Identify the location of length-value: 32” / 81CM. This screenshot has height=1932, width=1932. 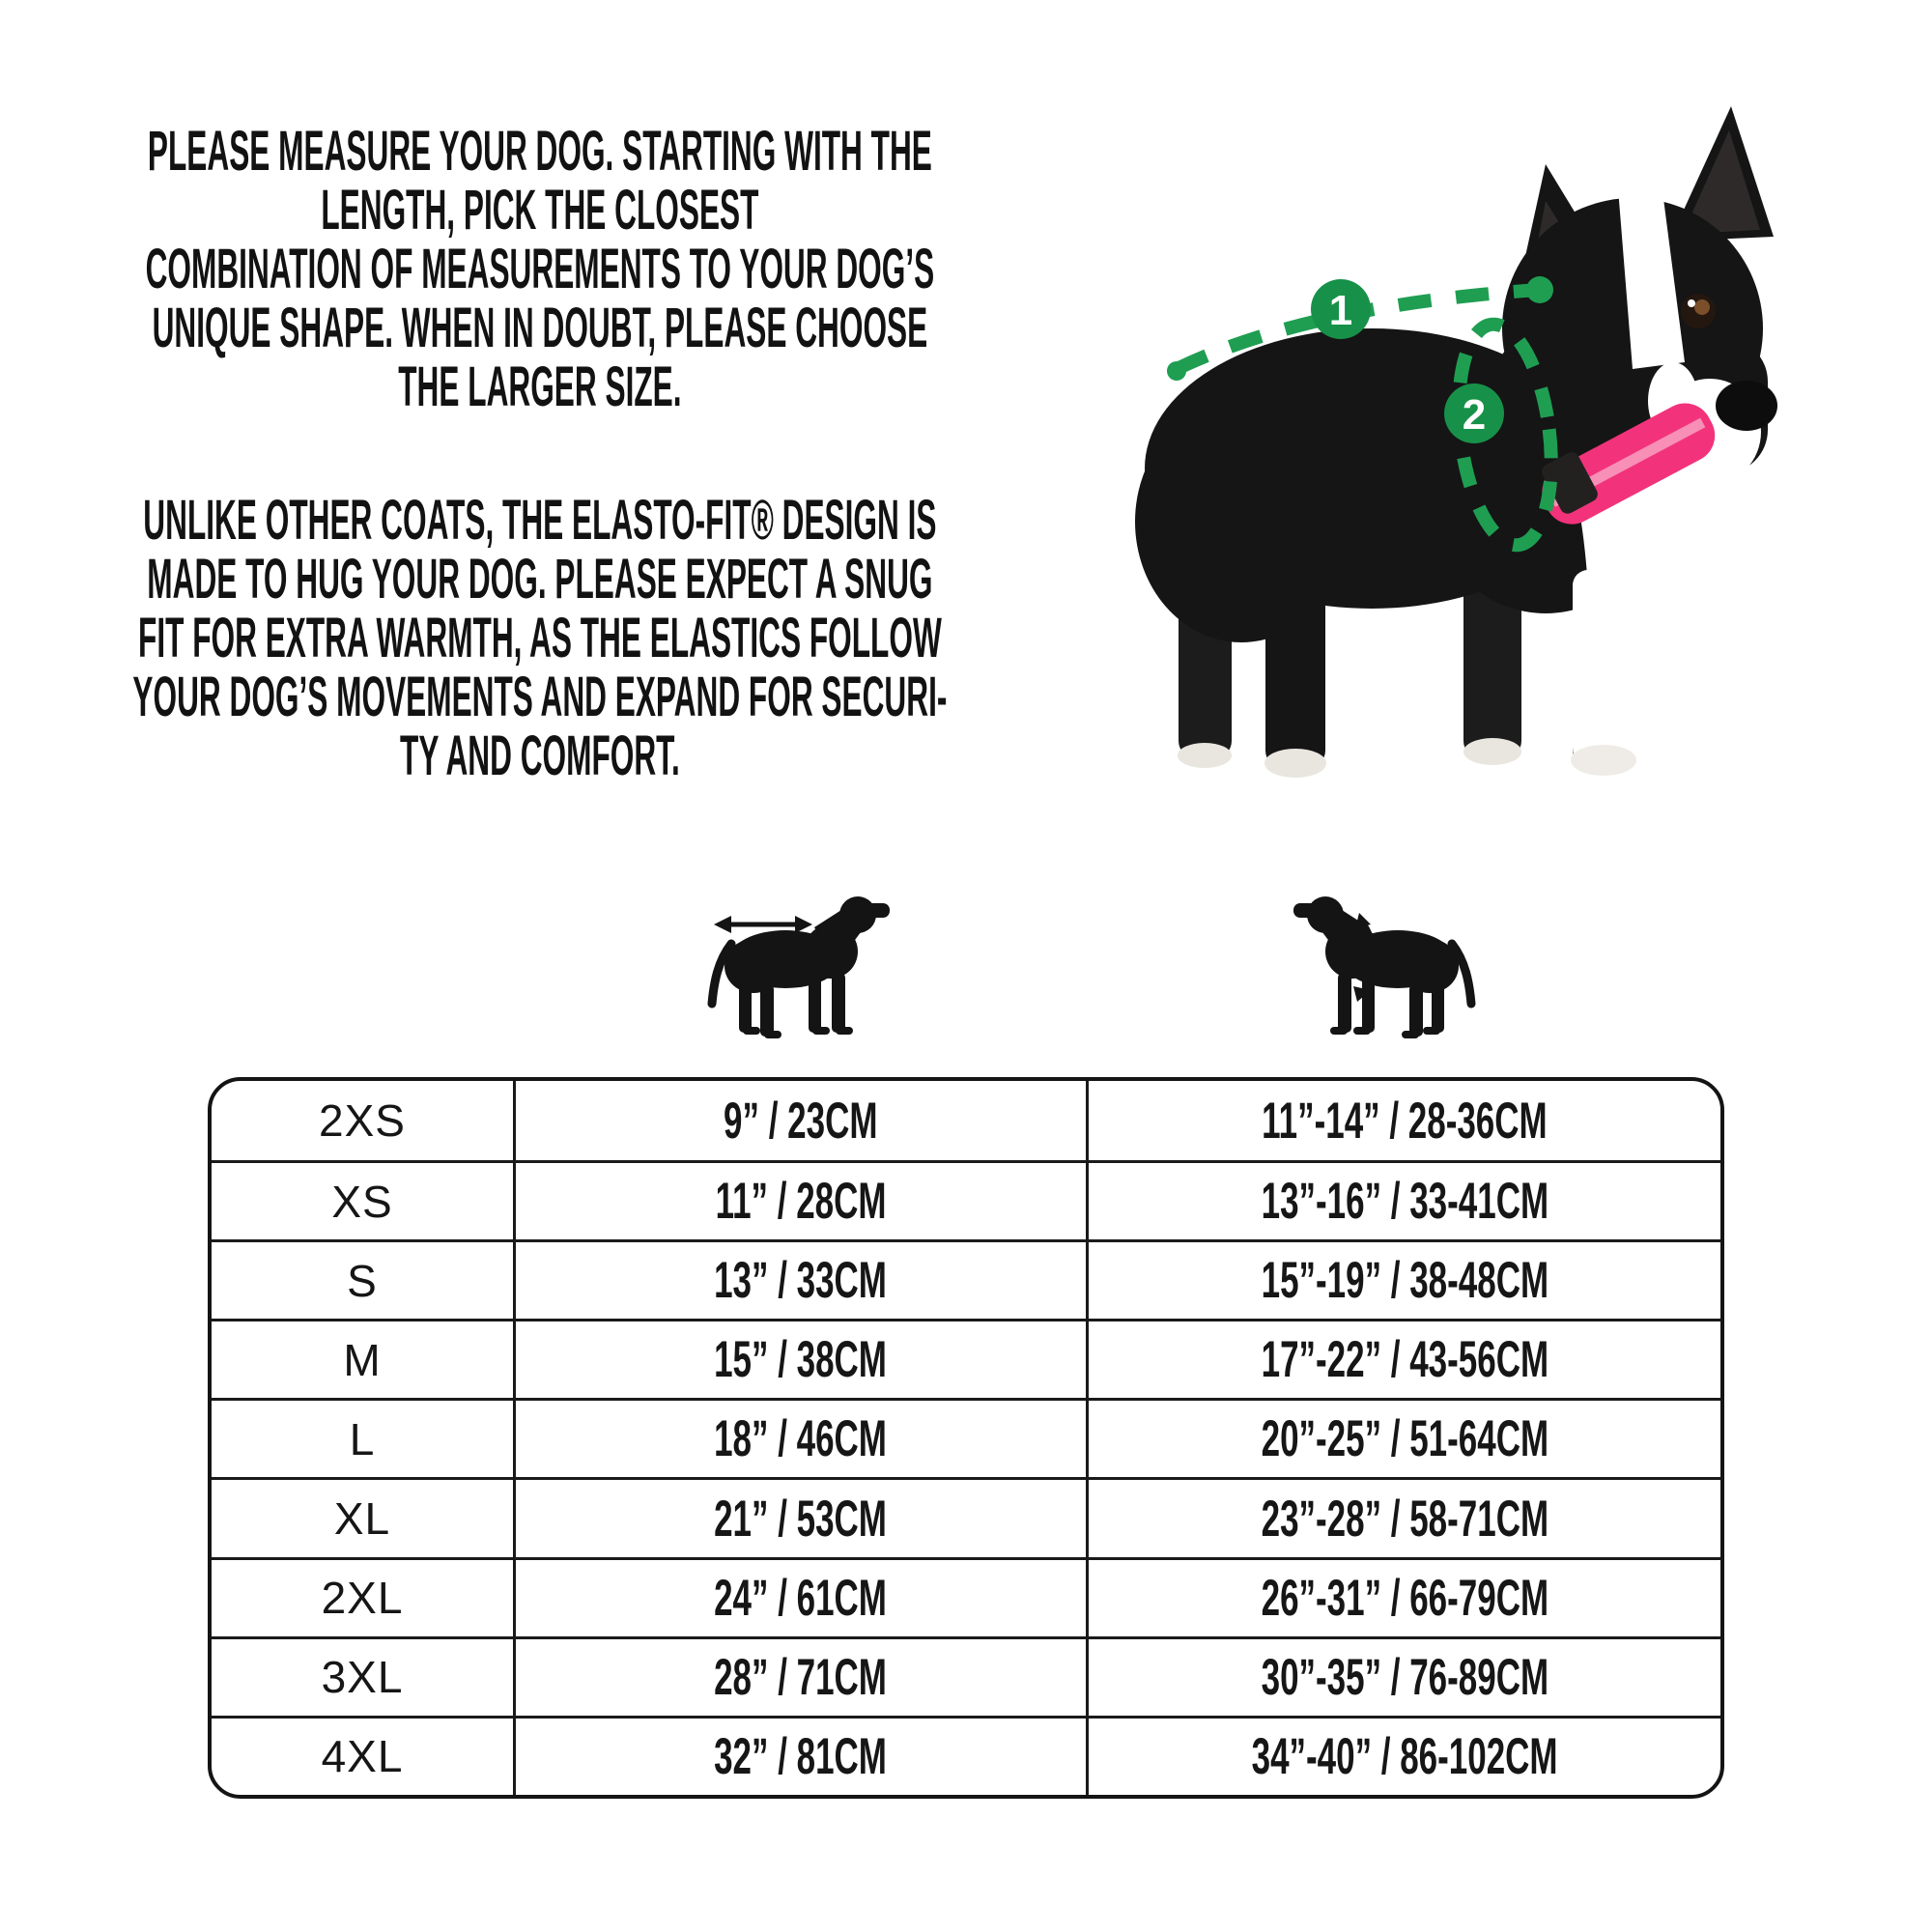
(801, 1756).